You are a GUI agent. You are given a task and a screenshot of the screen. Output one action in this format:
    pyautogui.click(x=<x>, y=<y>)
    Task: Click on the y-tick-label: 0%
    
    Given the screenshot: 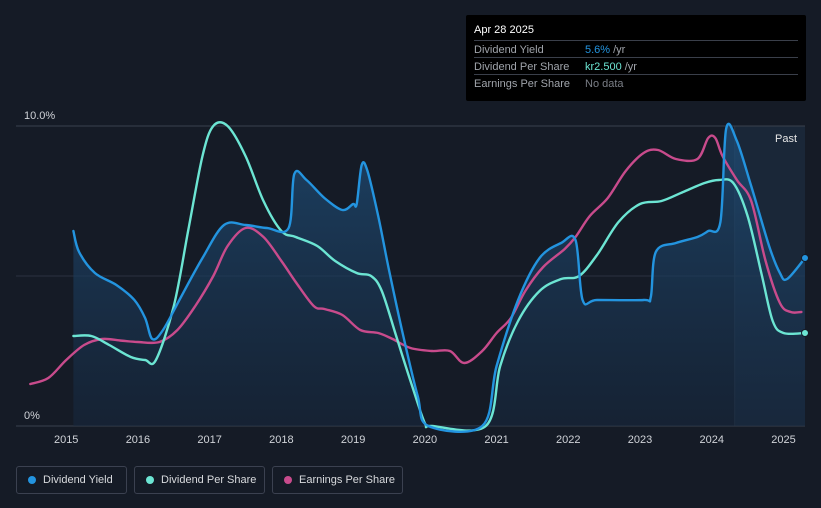 What is the action you would take?
    pyautogui.click(x=32, y=416)
    